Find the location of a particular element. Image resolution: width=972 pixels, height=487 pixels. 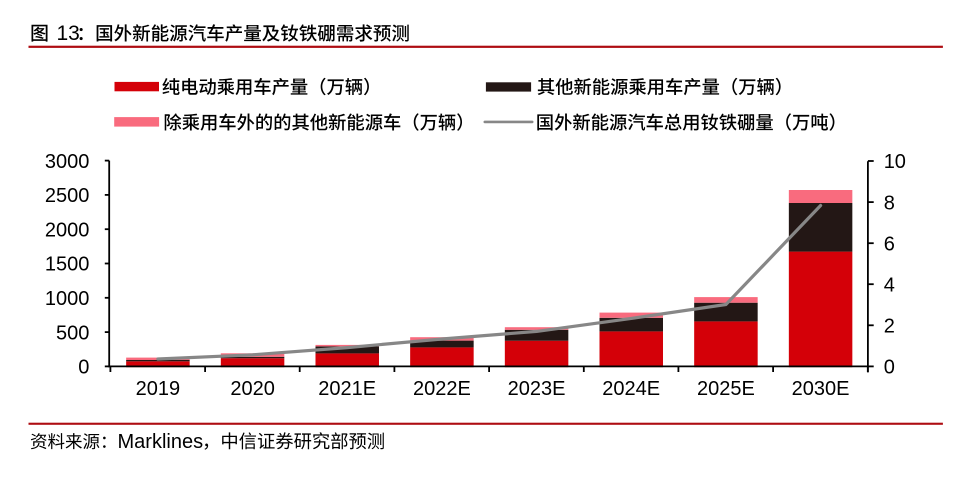

svg-text: 2000 is located at coordinates (67, 230).